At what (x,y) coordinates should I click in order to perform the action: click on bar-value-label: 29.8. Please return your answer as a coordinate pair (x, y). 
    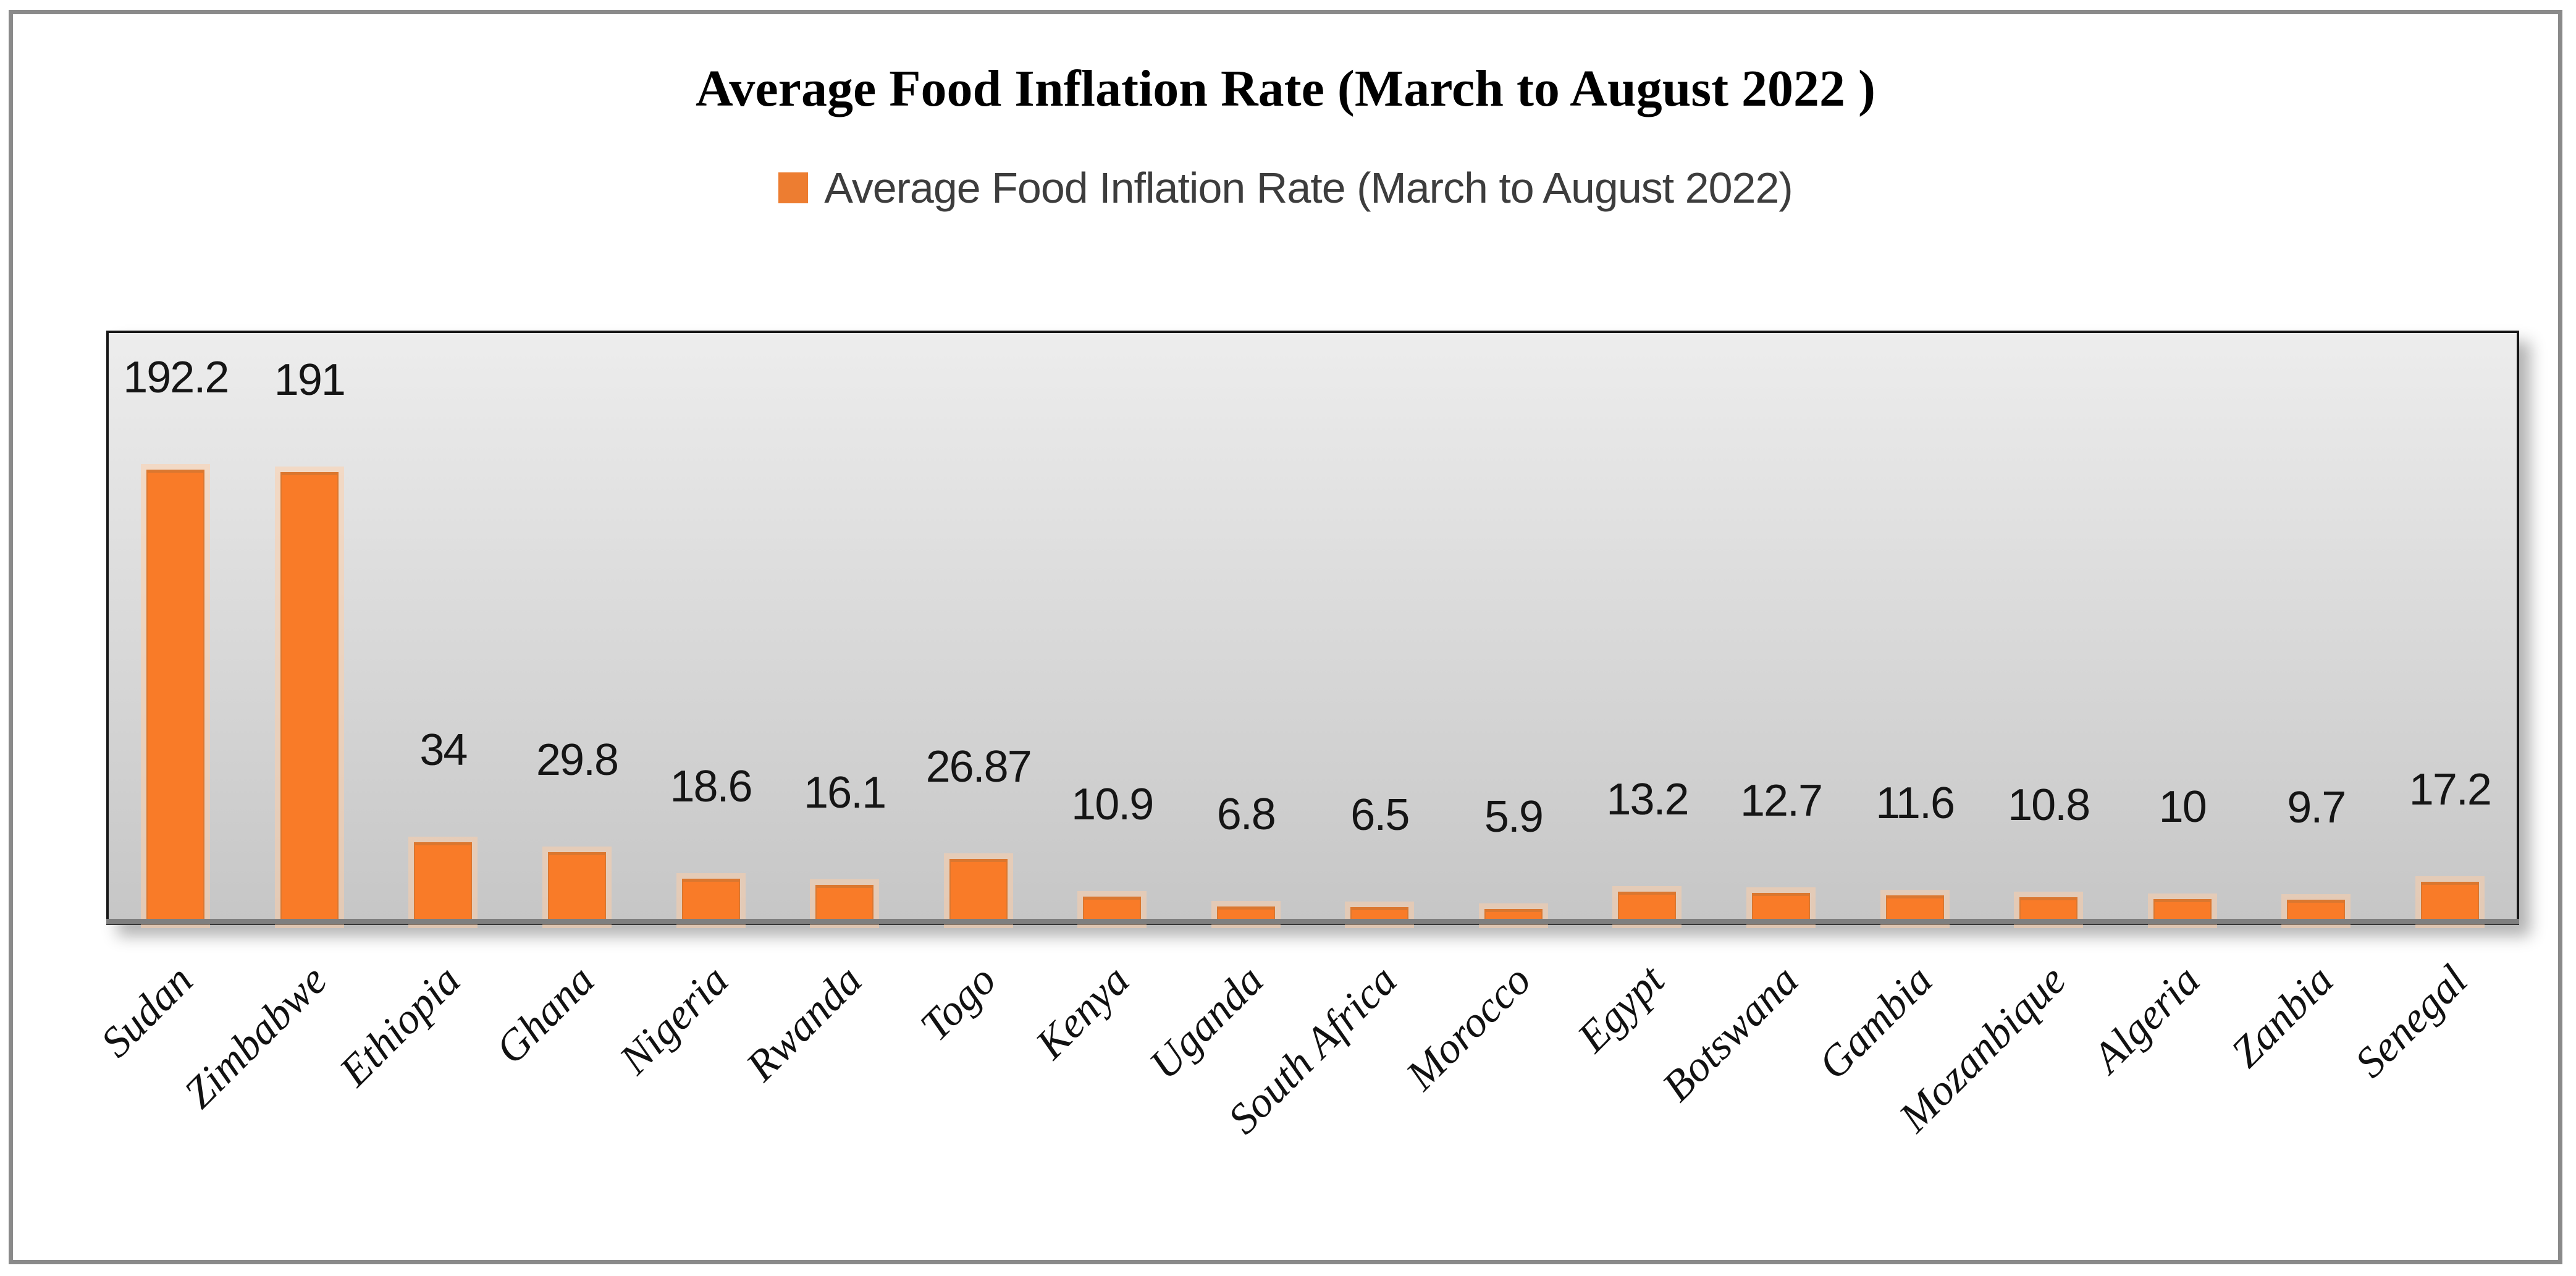
    Looking at the image, I should click on (577, 760).